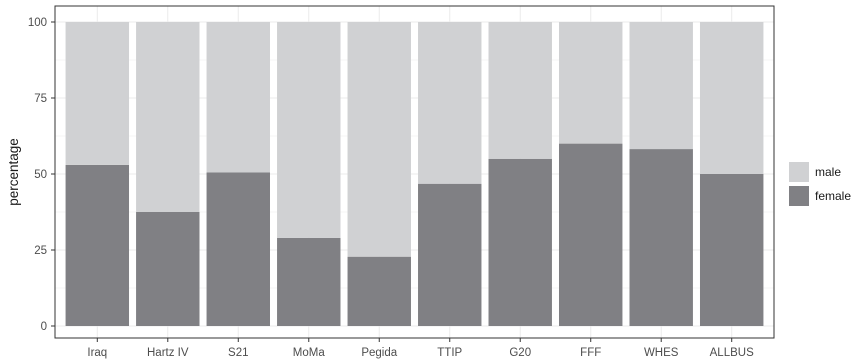  What do you see at coordinates (97, 353) in the screenshot?
I see `x-tick-label: Iraq` at bounding box center [97, 353].